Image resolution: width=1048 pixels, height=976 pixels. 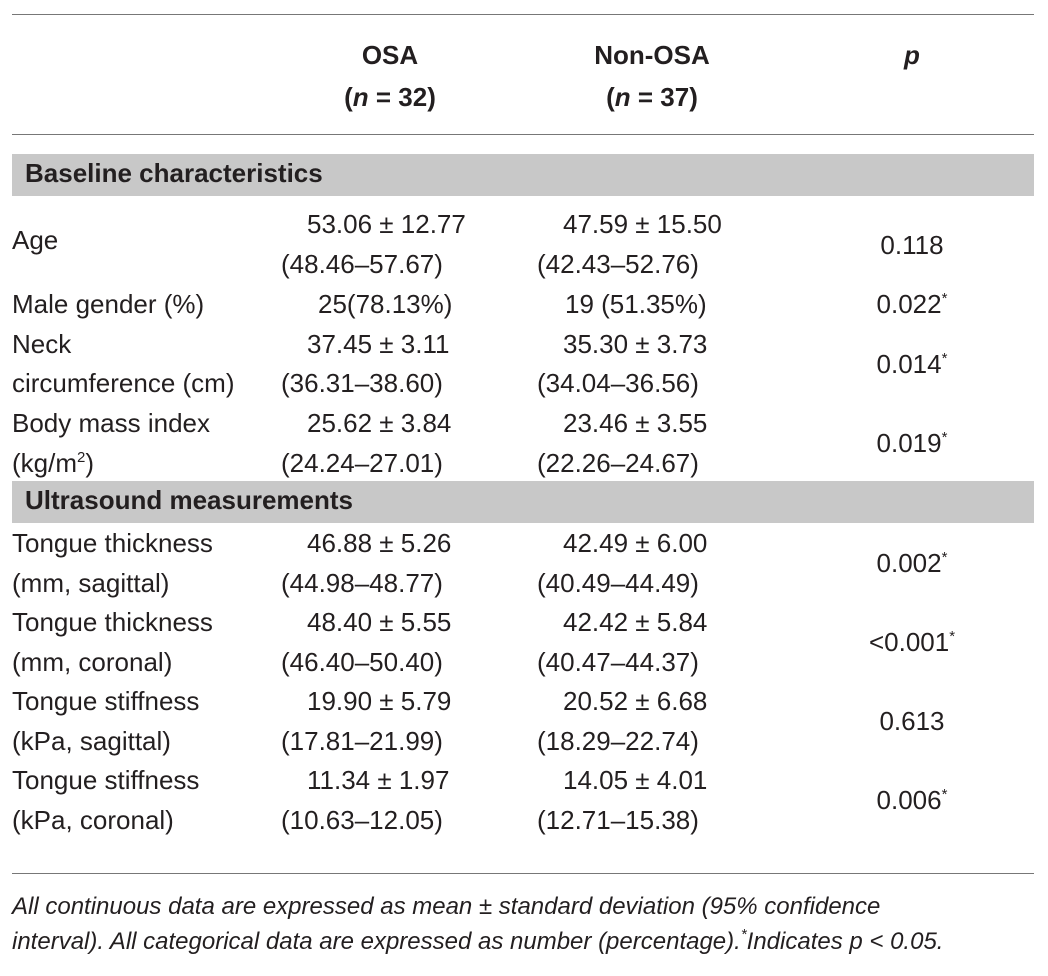 I want to click on osa-value: 11.34 ± 1.97, so click(x=378, y=780).